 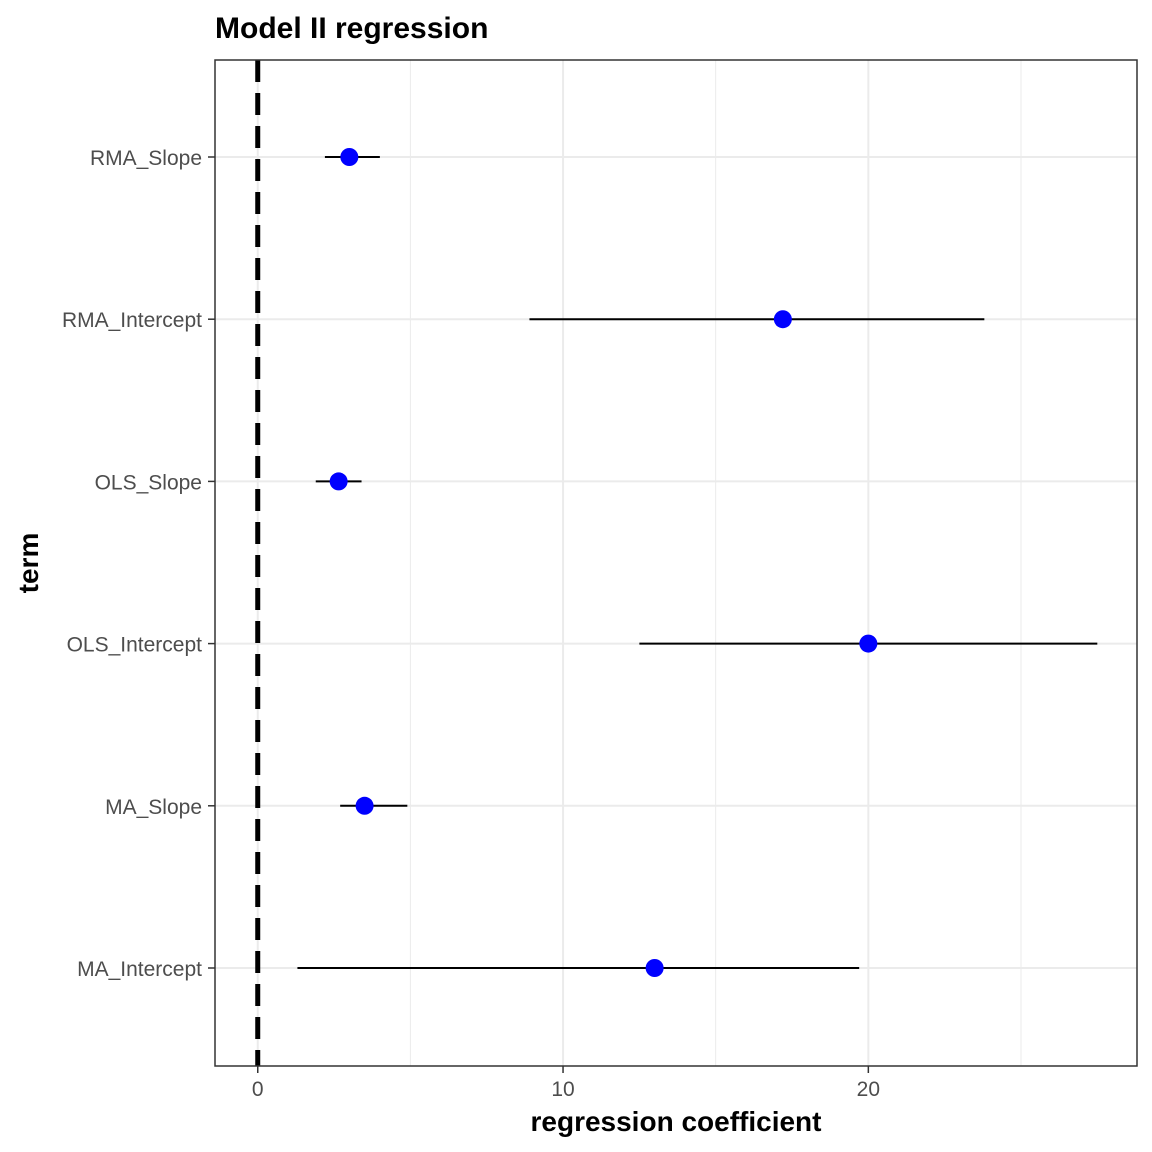 What do you see at coordinates (135, 645) in the screenshot?
I see `y-tick-label: OLS_Intercept` at bounding box center [135, 645].